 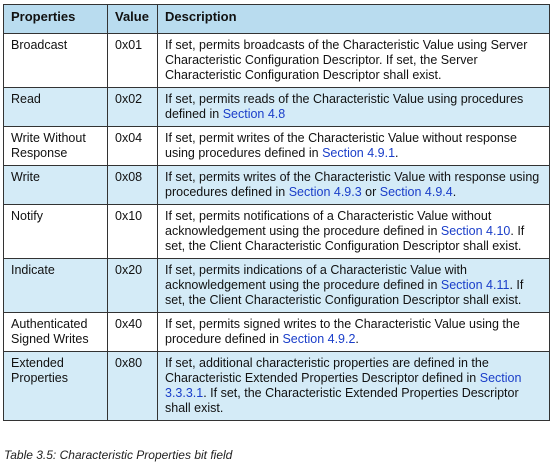 I want to click on property-value-cell: 0x80, so click(x=132, y=386).